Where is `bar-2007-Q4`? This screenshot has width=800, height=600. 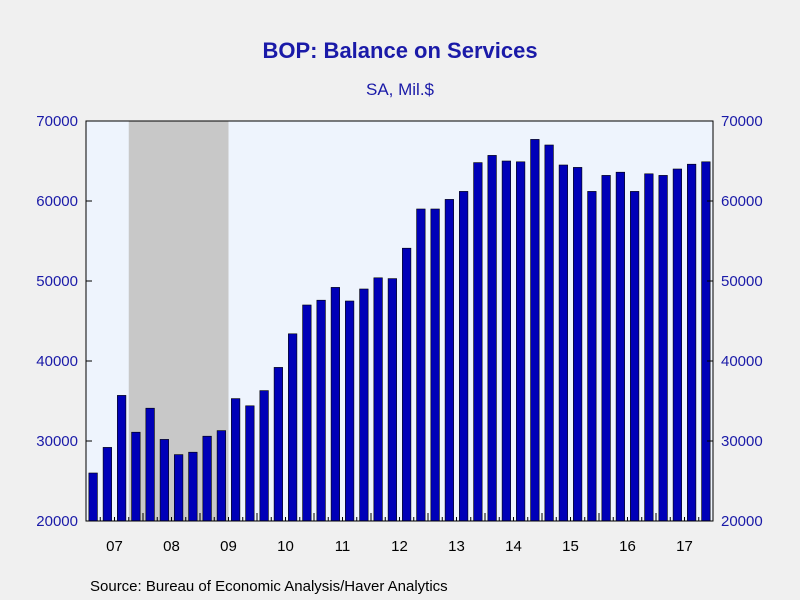
bar-2007-Q4 is located at coordinates (136, 476).